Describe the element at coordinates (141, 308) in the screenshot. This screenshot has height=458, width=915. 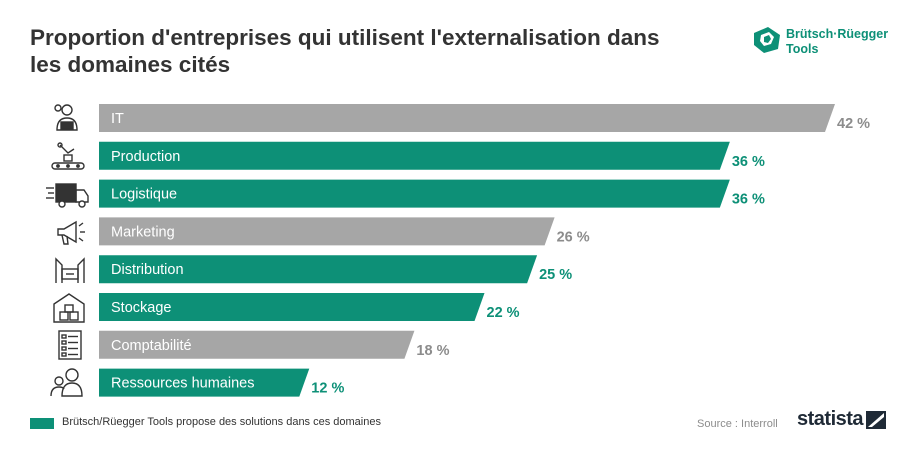
I see `bar-category-label: Stockage` at that location.